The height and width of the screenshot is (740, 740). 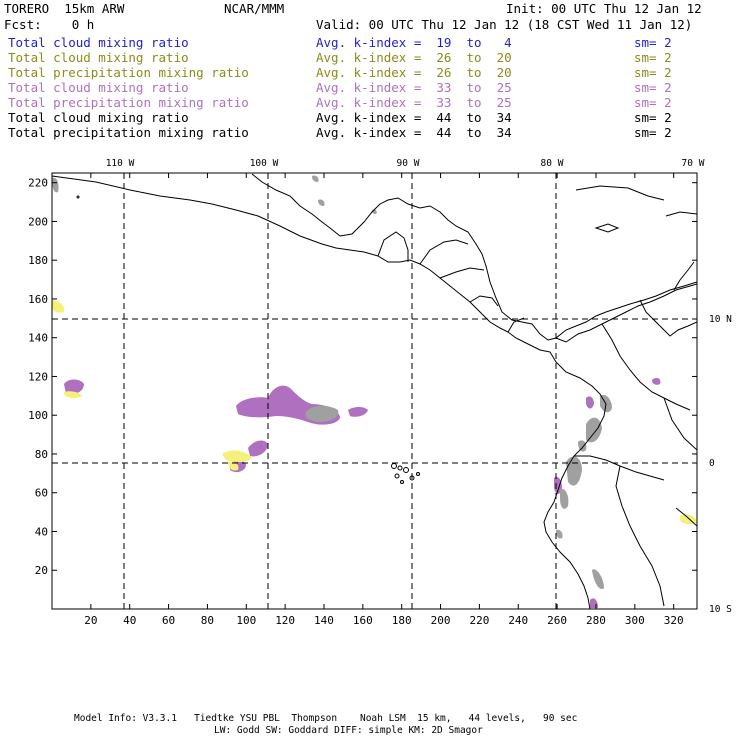 What do you see at coordinates (41, 493) in the screenshot?
I see `y-tick-label: 60` at bounding box center [41, 493].